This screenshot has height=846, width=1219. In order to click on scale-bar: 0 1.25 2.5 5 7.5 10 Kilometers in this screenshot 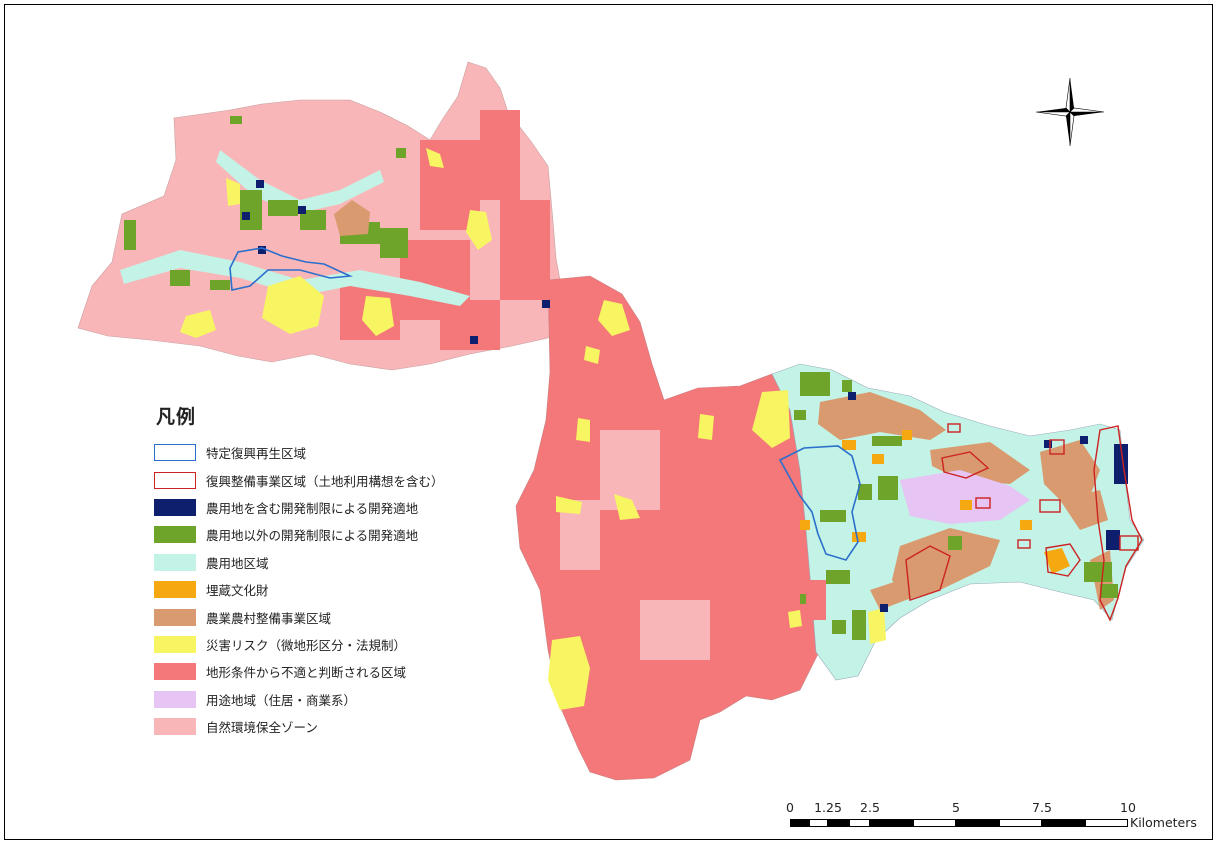, I will do `click(996, 817)`.